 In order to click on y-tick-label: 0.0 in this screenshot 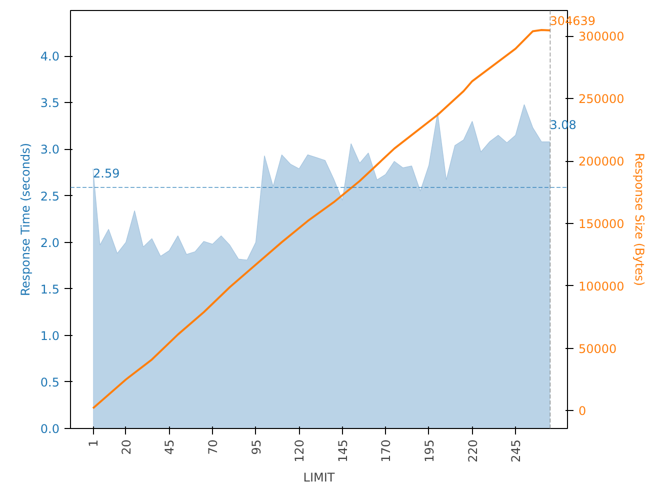, I will do `click(50, 429)`.